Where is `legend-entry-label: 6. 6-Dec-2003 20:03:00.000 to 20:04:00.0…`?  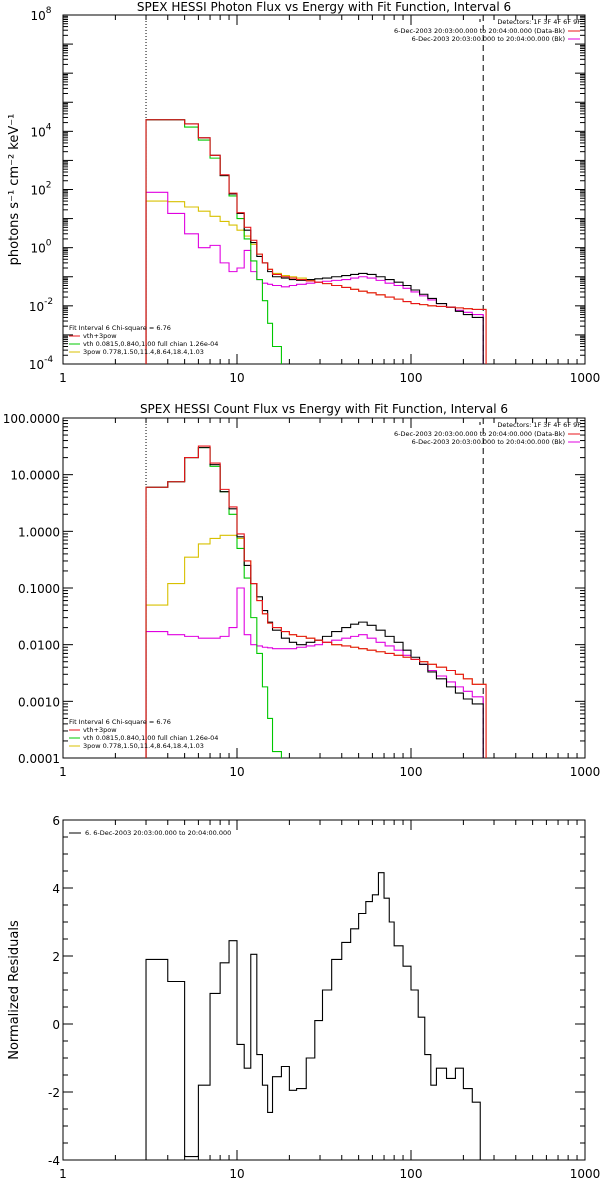 legend-entry-label: 6. 6-Dec-2003 20:03:00.000 to 20:04:00.0… is located at coordinates (158, 833).